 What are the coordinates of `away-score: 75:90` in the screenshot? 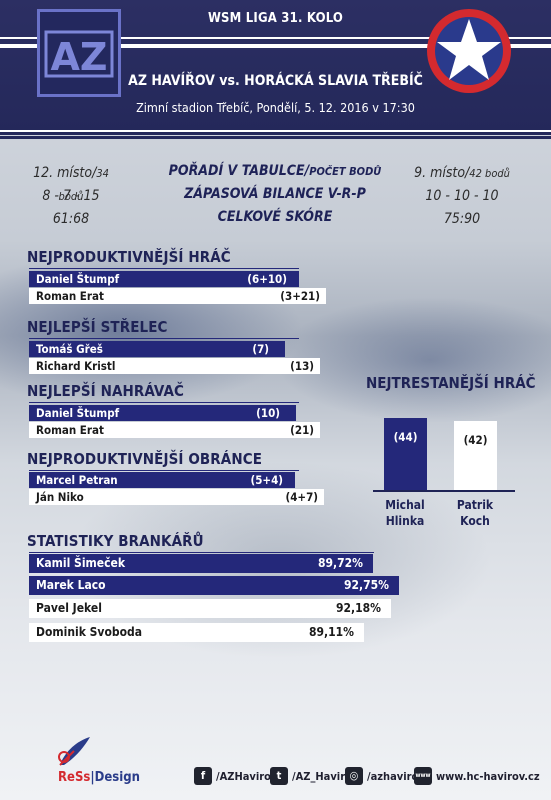 It's located at (462, 219).